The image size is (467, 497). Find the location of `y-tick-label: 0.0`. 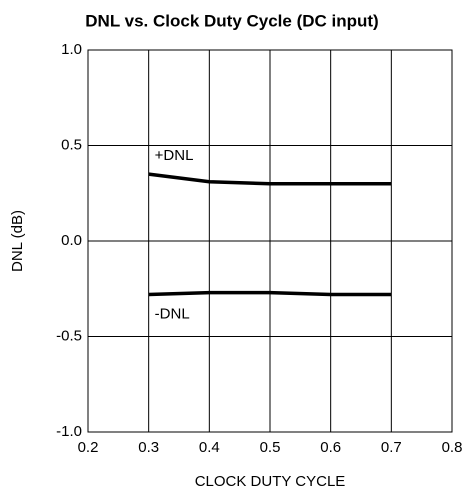

y-tick-label: 0.0 is located at coordinates (71, 240).